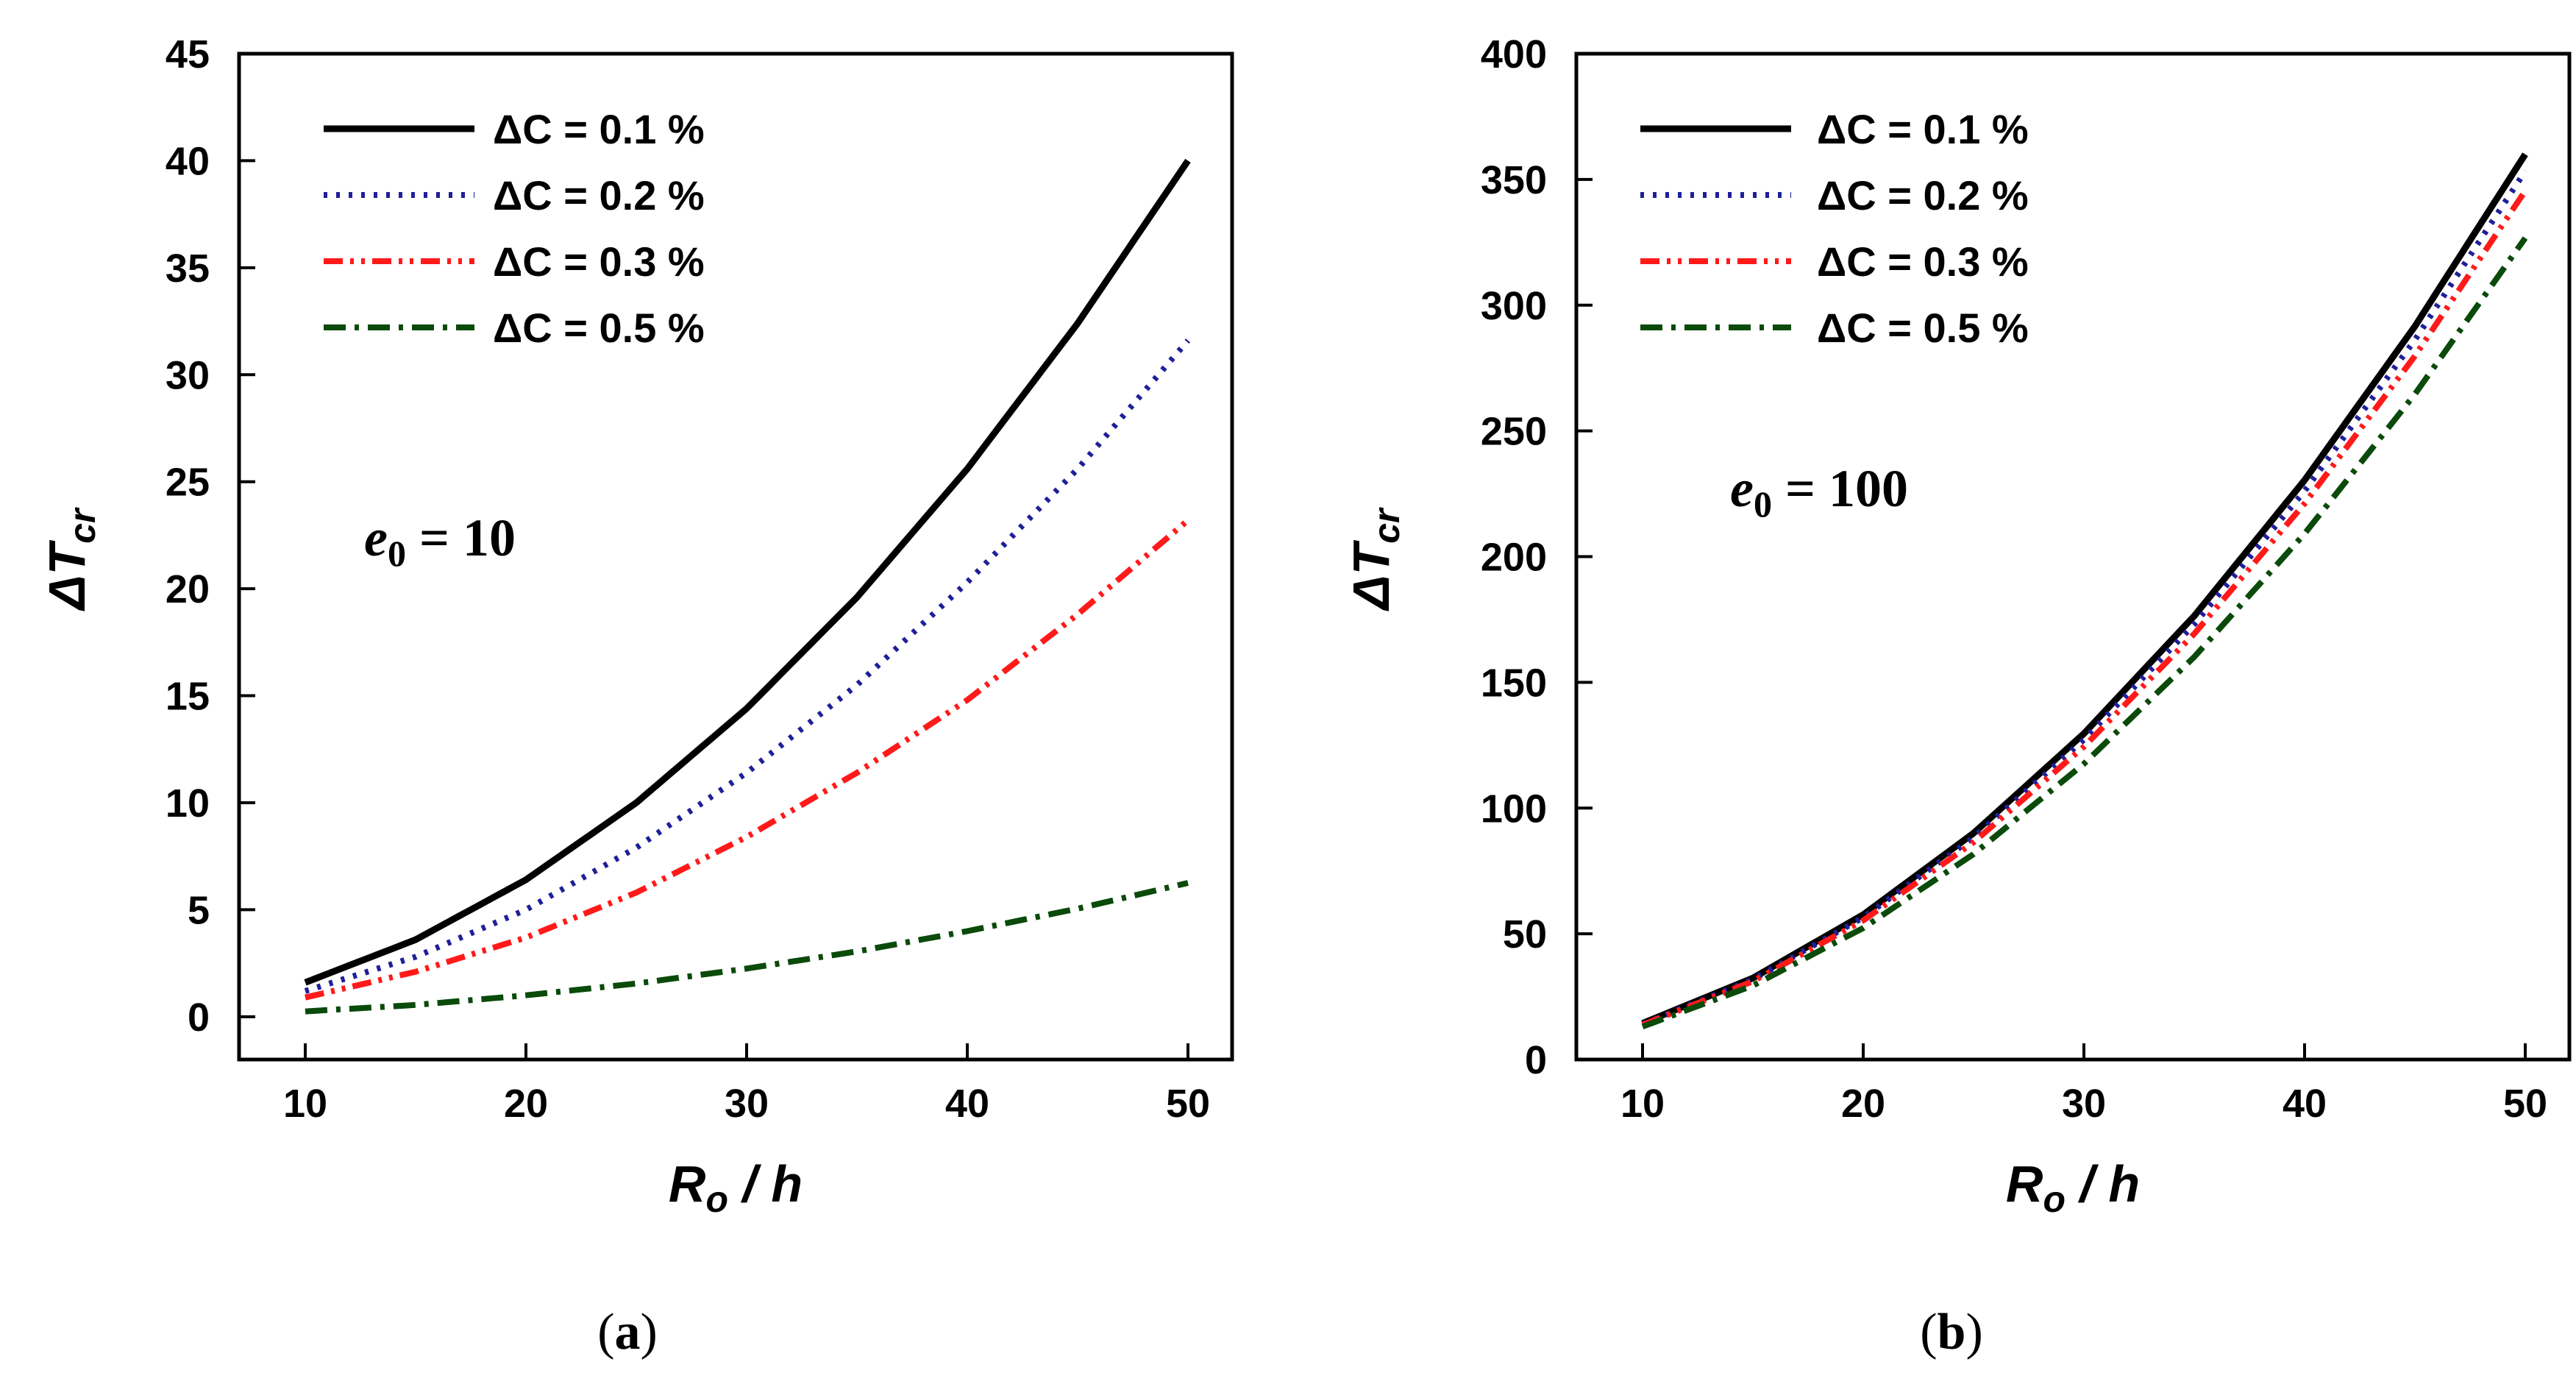  Describe the element at coordinates (747, 1104) in the screenshot. I see `panel-a-x-tick-label: 30` at that location.